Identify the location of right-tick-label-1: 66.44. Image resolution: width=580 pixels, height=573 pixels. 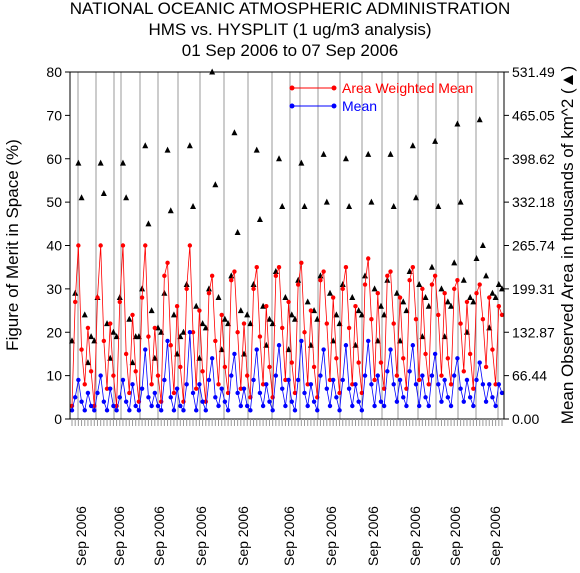
(529, 376).